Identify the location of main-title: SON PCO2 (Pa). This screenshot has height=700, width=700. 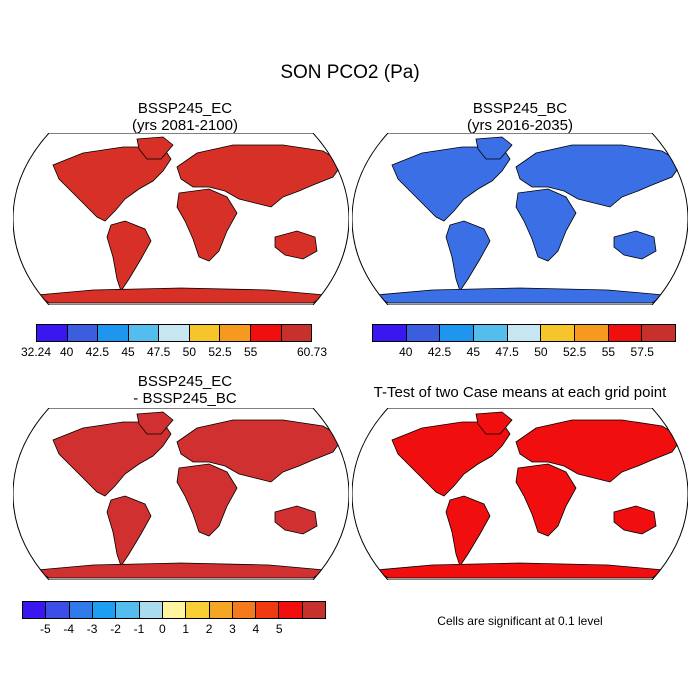
(350, 72).